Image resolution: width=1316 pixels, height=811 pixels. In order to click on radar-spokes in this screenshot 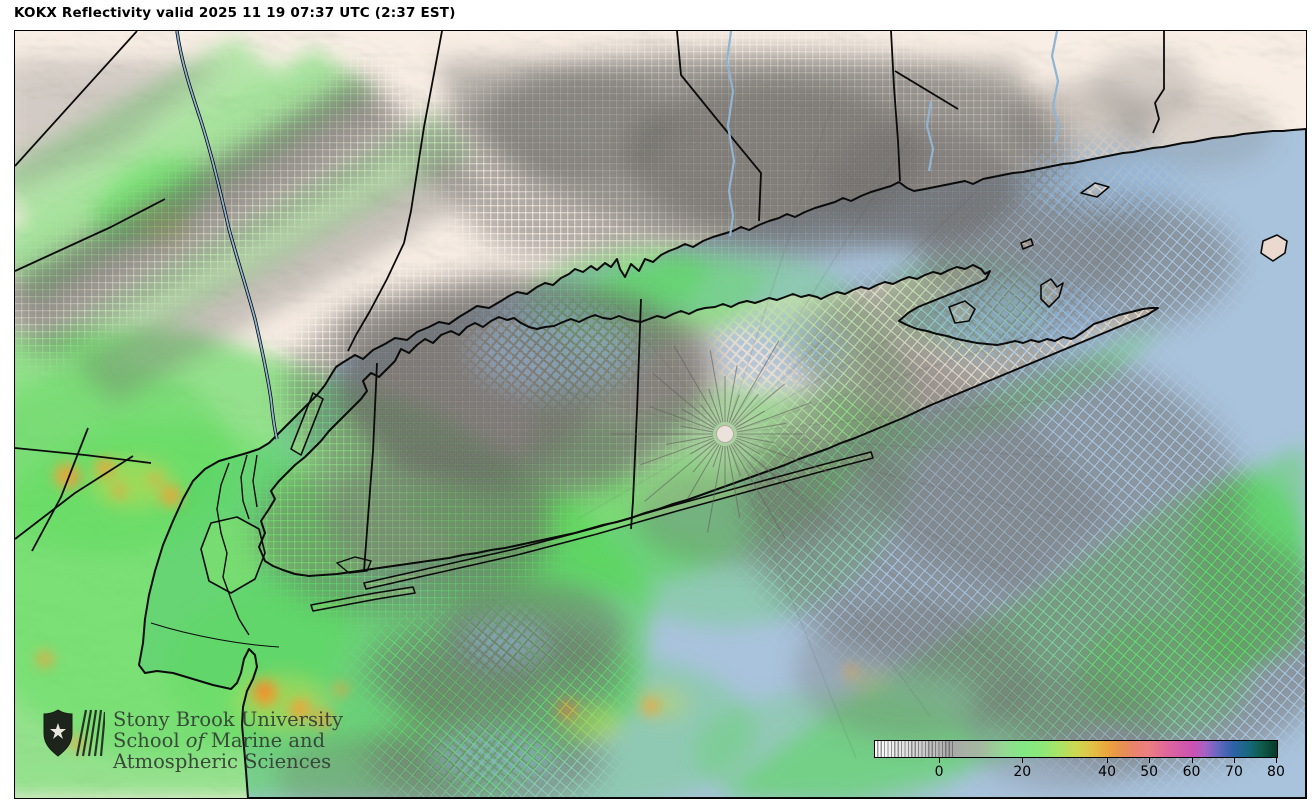, I will do `click(719, 439)`.